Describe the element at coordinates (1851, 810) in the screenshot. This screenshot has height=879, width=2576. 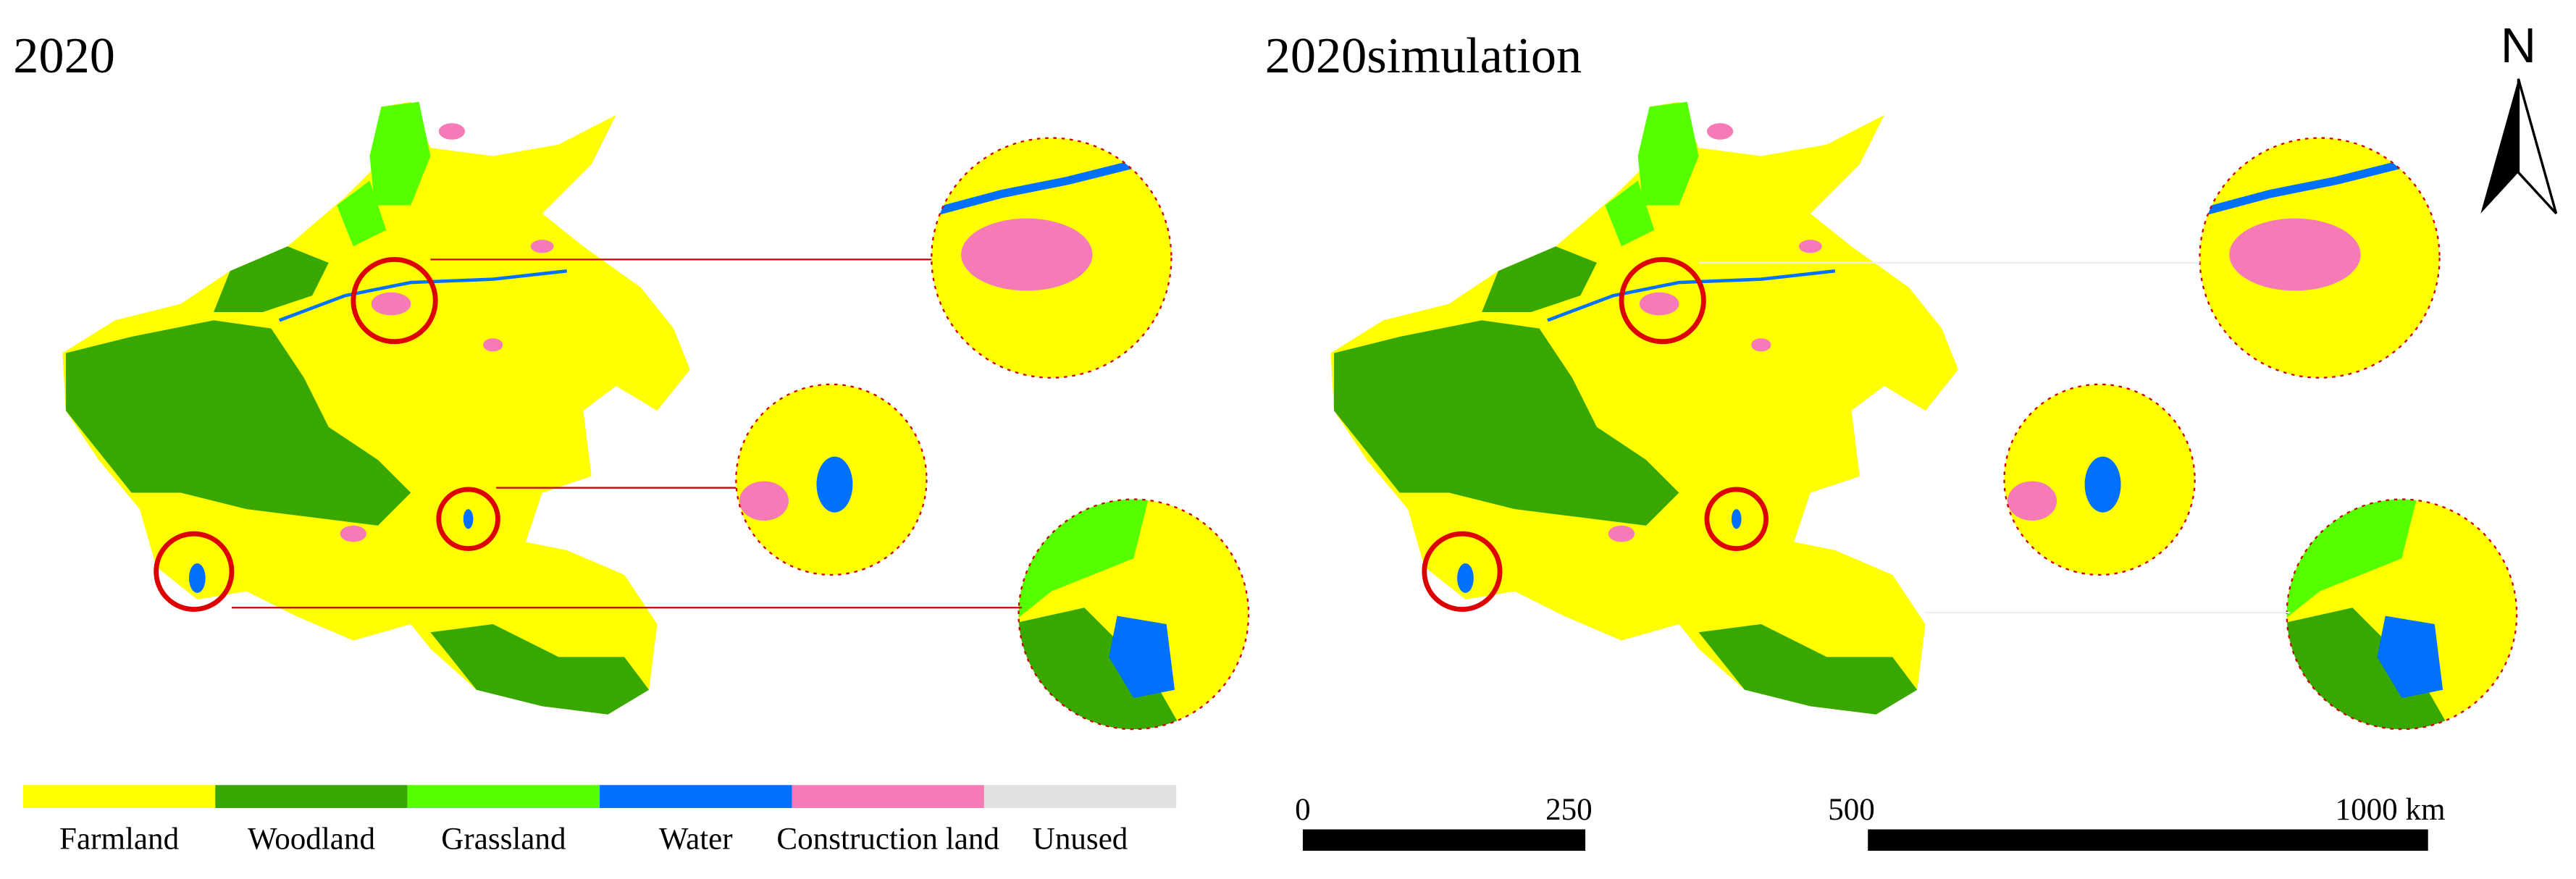
I see `scale-label: 500` at that location.